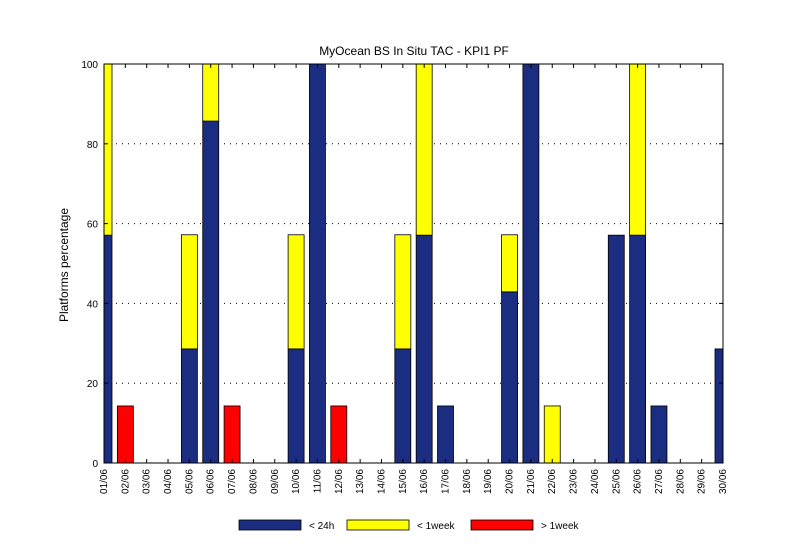  Describe the element at coordinates (446, 481) in the screenshot. I see `x-tick-label: 17/06` at that location.